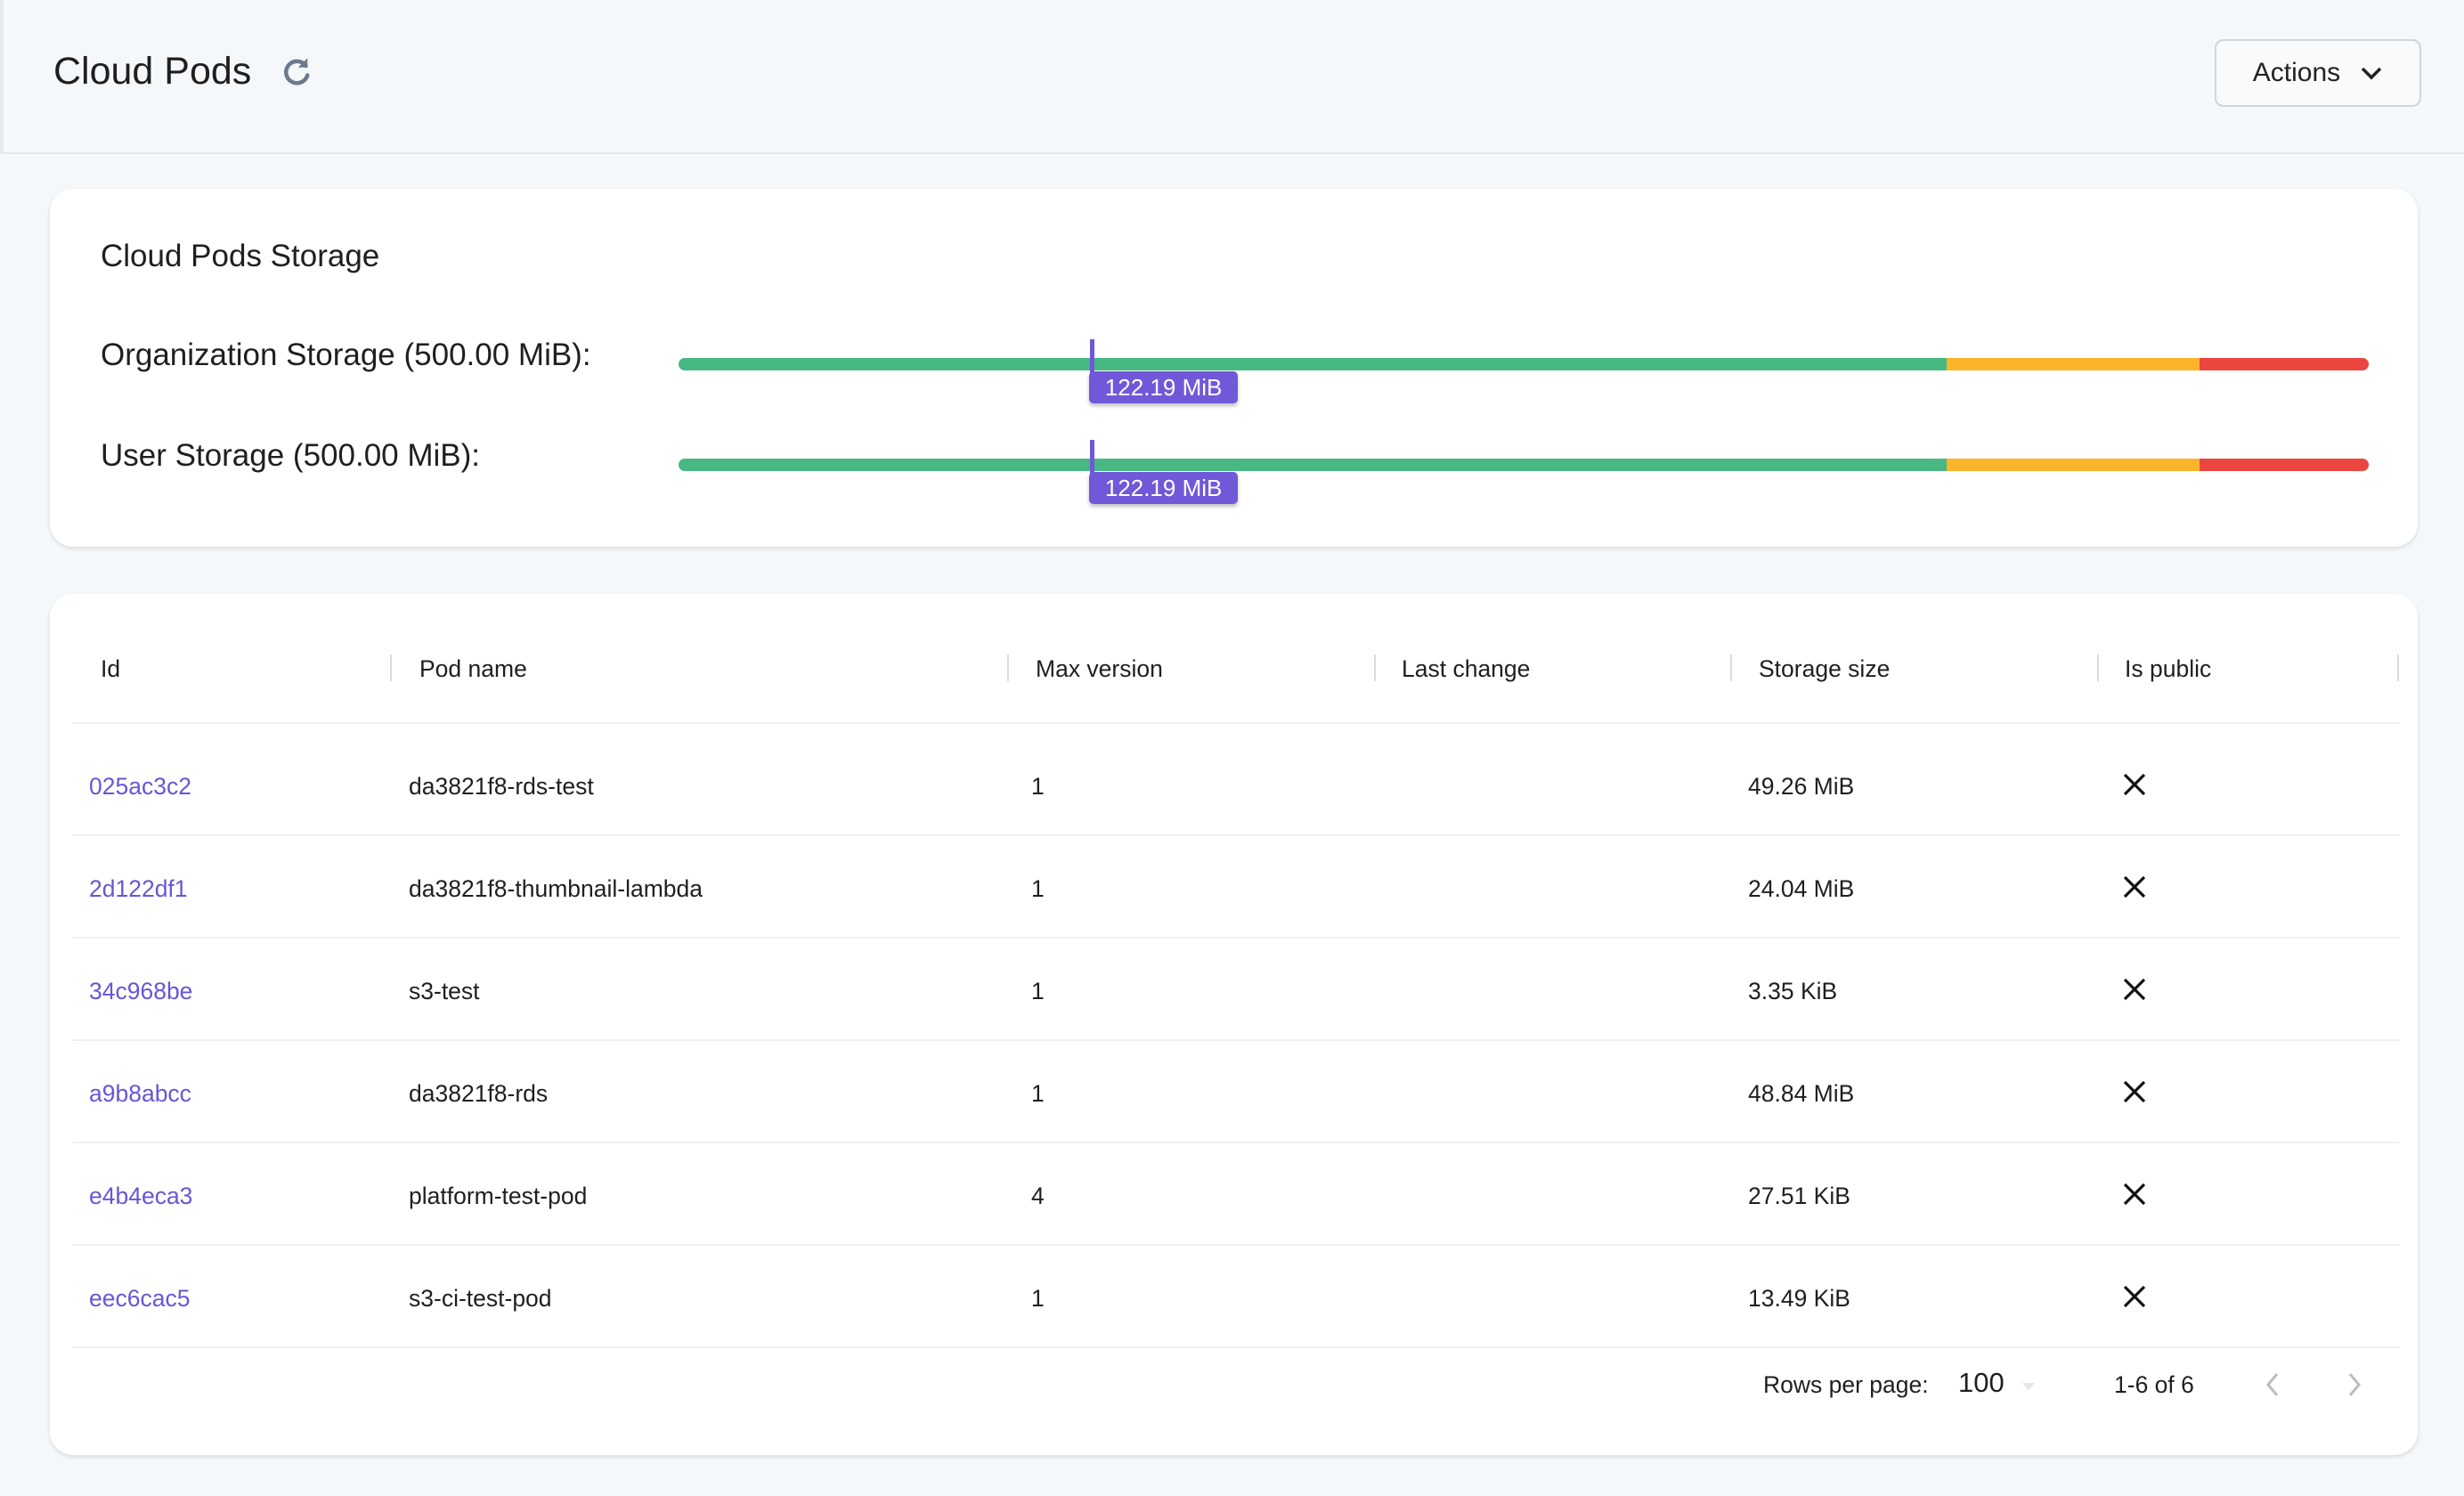  I want to click on pagination-range: 1-6 of 6, so click(2154, 1384).